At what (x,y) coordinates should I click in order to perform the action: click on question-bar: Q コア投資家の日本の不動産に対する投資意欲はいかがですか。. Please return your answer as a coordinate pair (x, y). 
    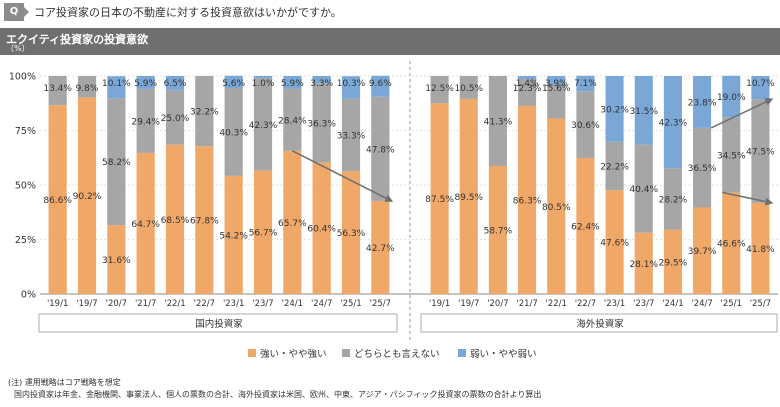
    Looking at the image, I should click on (390, 12).